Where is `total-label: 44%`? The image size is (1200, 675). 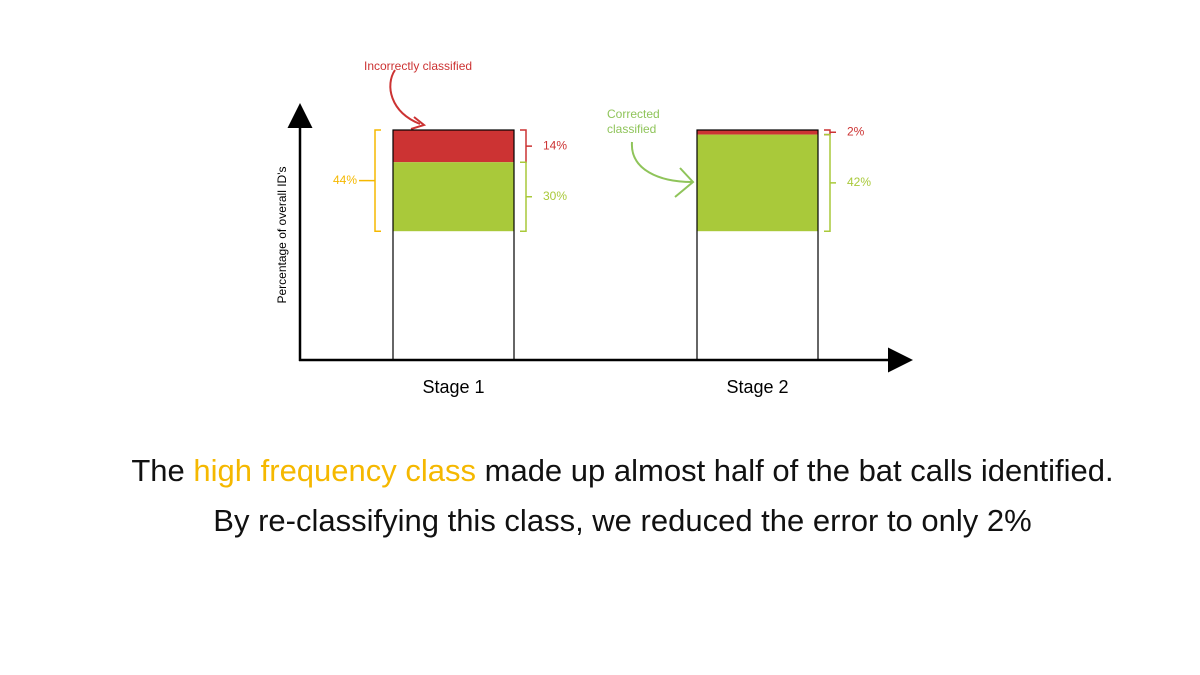
total-label: 44% is located at coordinates (345, 180).